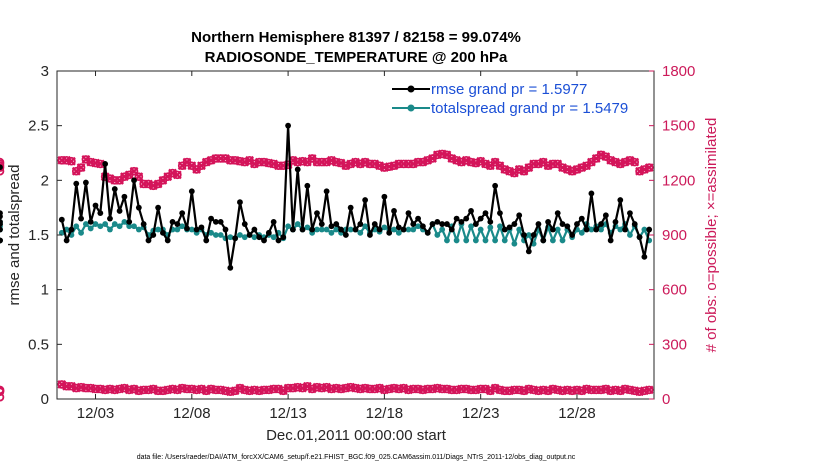  Describe the element at coordinates (45, 399) in the screenshot. I see `y-tick-label-left: 0` at that location.